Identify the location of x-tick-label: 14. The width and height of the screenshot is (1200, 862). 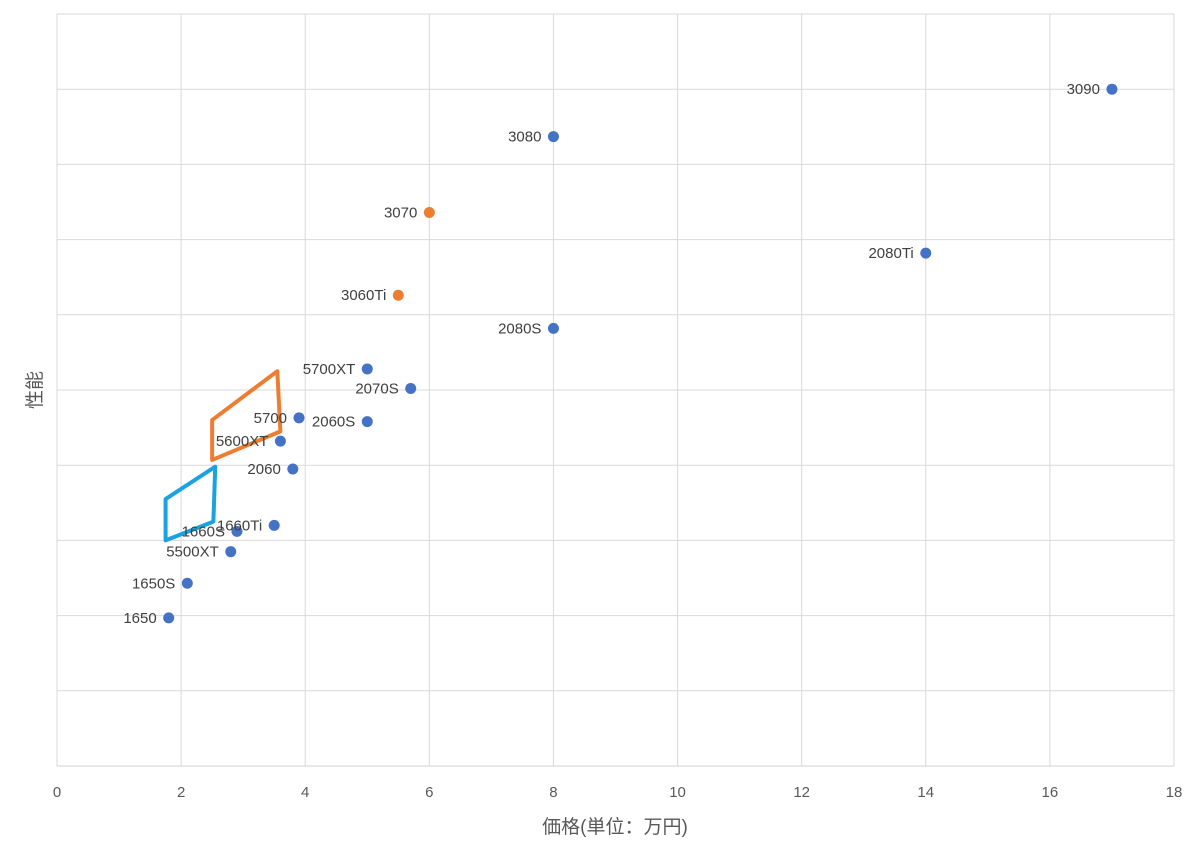
(925, 792).